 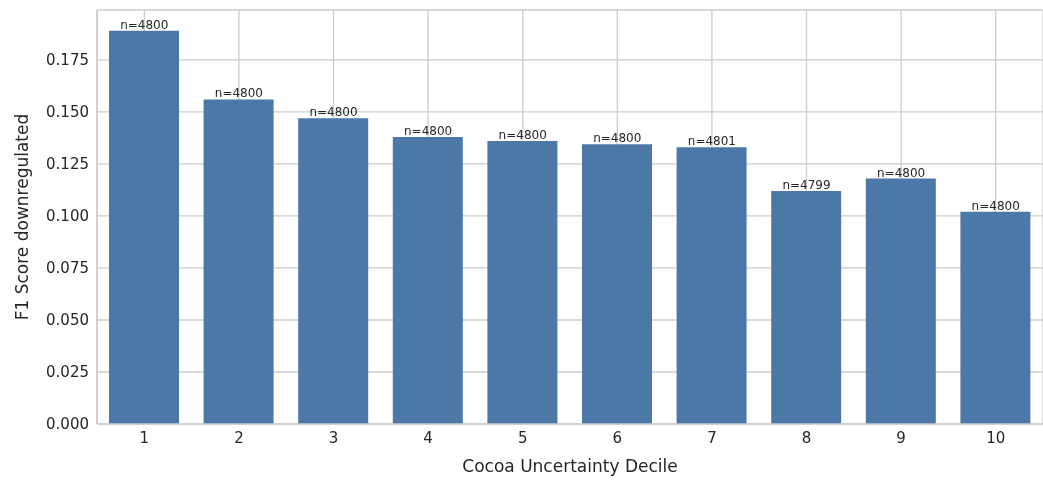 I want to click on y-tick-label: 0.025, so click(x=67, y=372).